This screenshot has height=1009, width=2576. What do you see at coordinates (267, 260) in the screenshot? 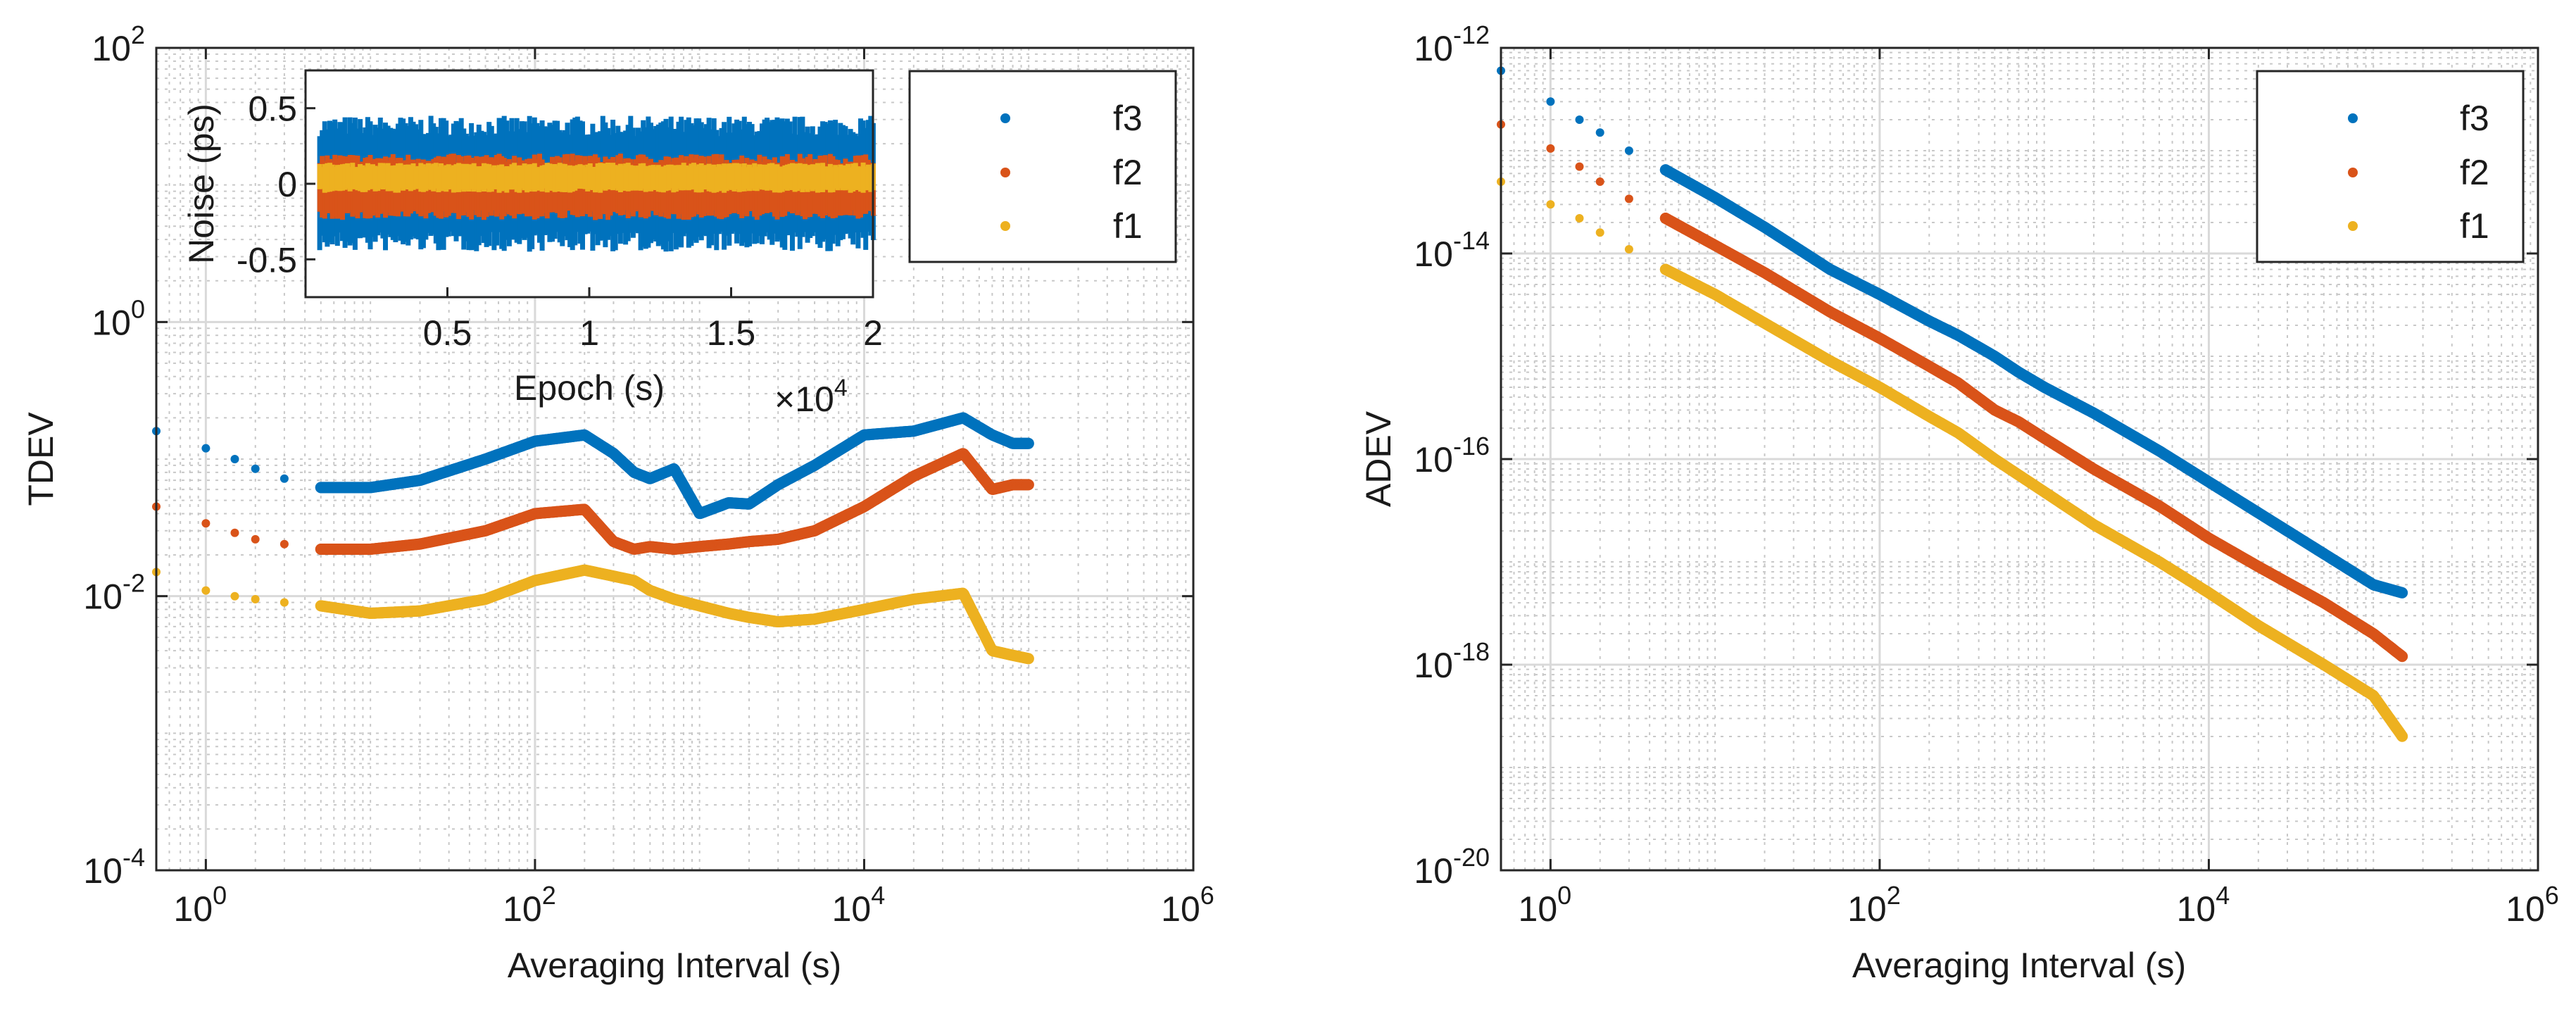
I see `inset-y-tick-label: -0.5` at bounding box center [267, 260].